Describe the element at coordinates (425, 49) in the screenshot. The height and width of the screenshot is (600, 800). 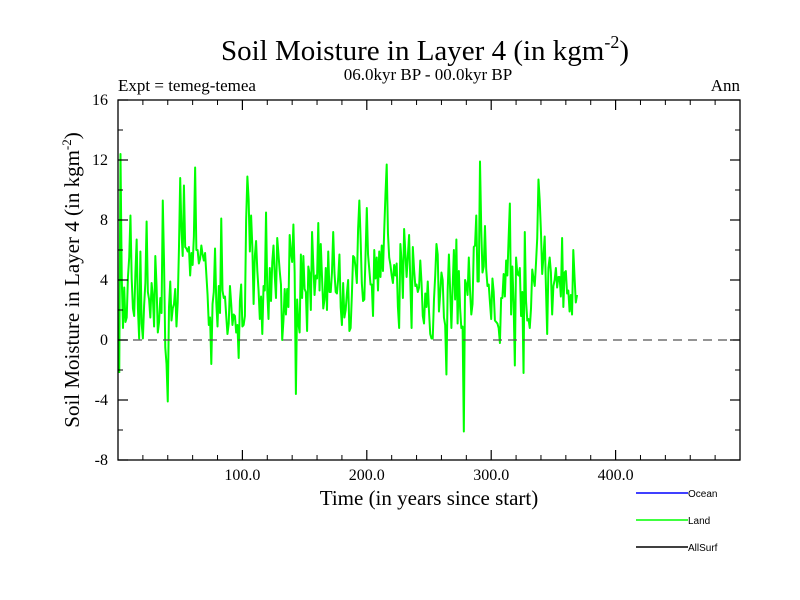
I see `chart-title: Soil Moisture in Layer 4 (in kgm-2)` at that location.